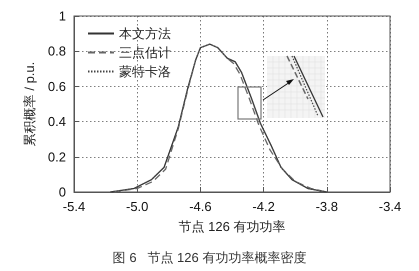 The height and width of the screenshot is (271, 419). What do you see at coordinates (145, 71) in the screenshot?
I see `legend-label: 蒙特卡洛` at bounding box center [145, 71].